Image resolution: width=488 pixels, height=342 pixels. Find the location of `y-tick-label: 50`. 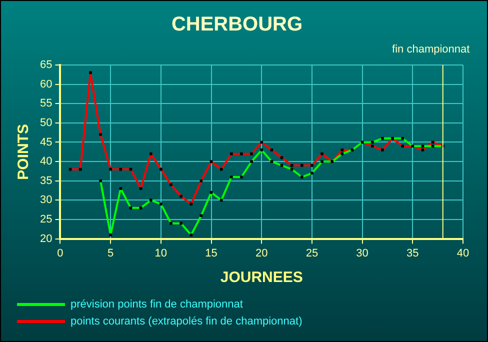

y-tick-label: 50 is located at coordinates (46, 122).